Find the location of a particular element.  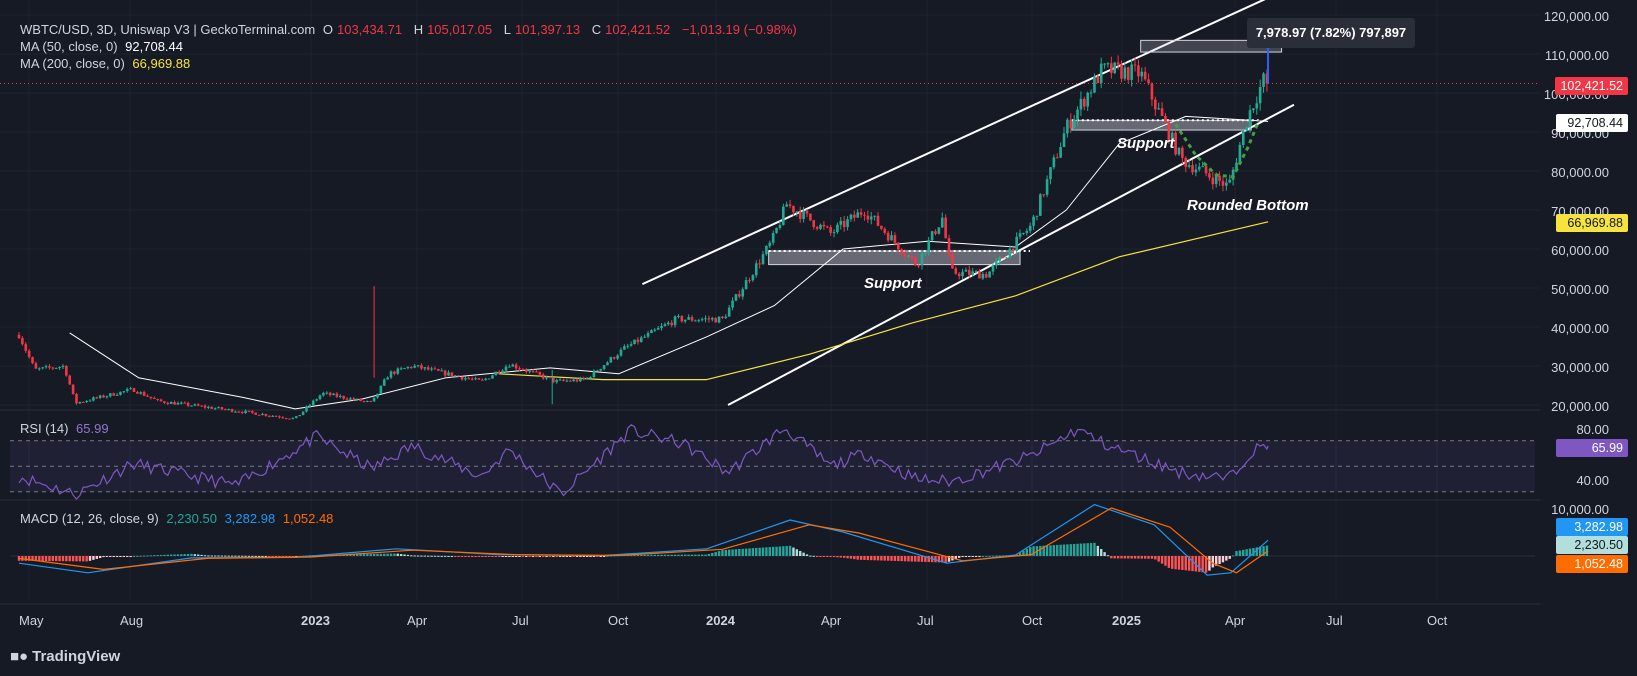

tradingview-logo: ■● TradingView is located at coordinates (65, 656).